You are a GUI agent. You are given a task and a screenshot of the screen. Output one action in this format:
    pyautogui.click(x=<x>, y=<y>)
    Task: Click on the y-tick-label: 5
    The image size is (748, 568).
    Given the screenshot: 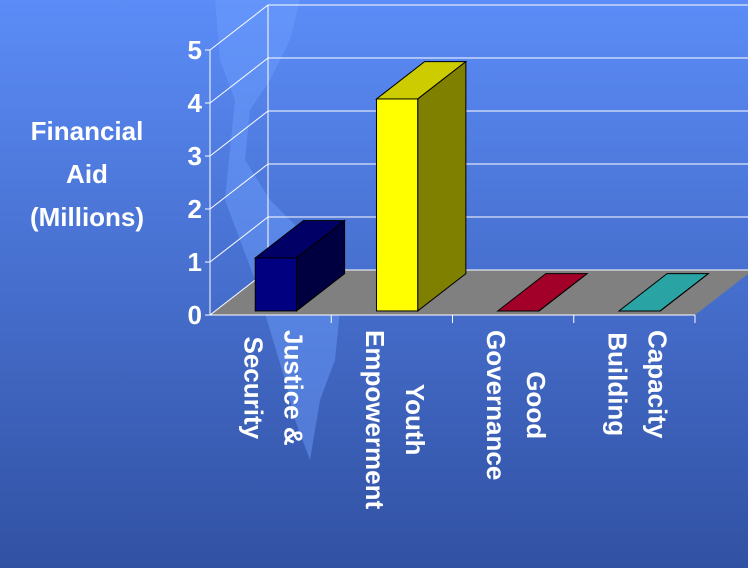 What is the action you would take?
    pyautogui.click(x=195, y=50)
    